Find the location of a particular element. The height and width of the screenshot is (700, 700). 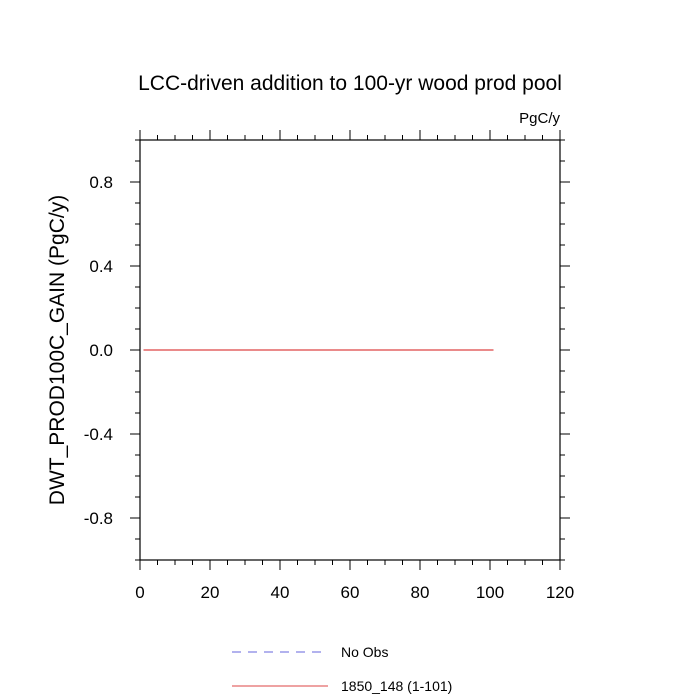

x-tick-label: 80 is located at coordinates (420, 592).